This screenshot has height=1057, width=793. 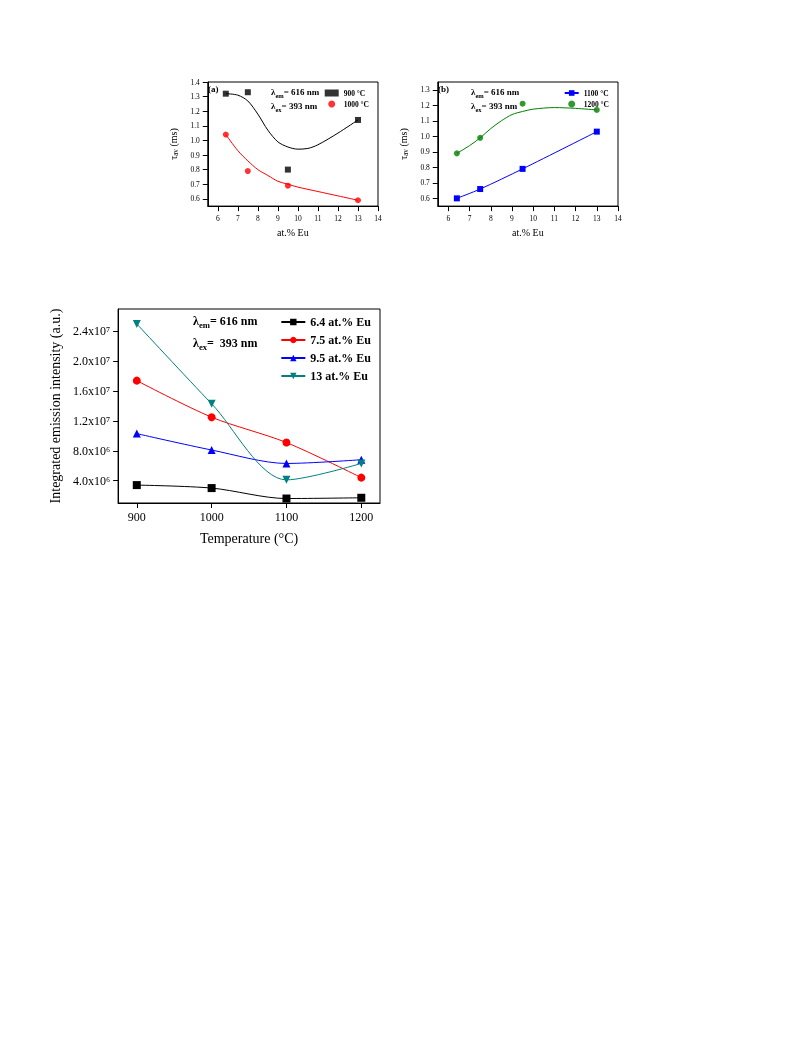 I want to click on y-tick-label: 2.4x10⁷, so click(x=91, y=331).